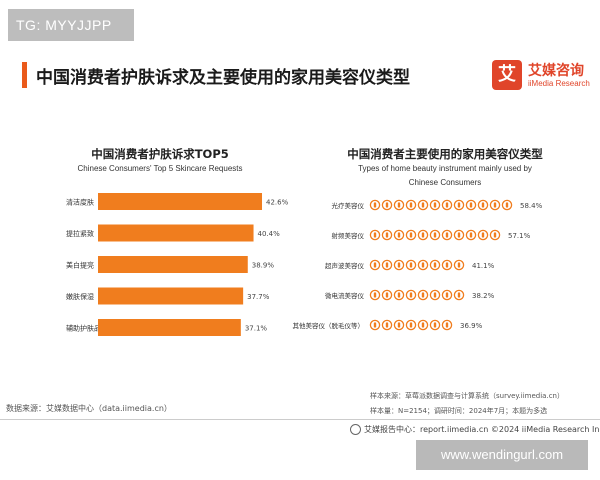  I want to click on bar-value-label: 37.7%, so click(258, 297).